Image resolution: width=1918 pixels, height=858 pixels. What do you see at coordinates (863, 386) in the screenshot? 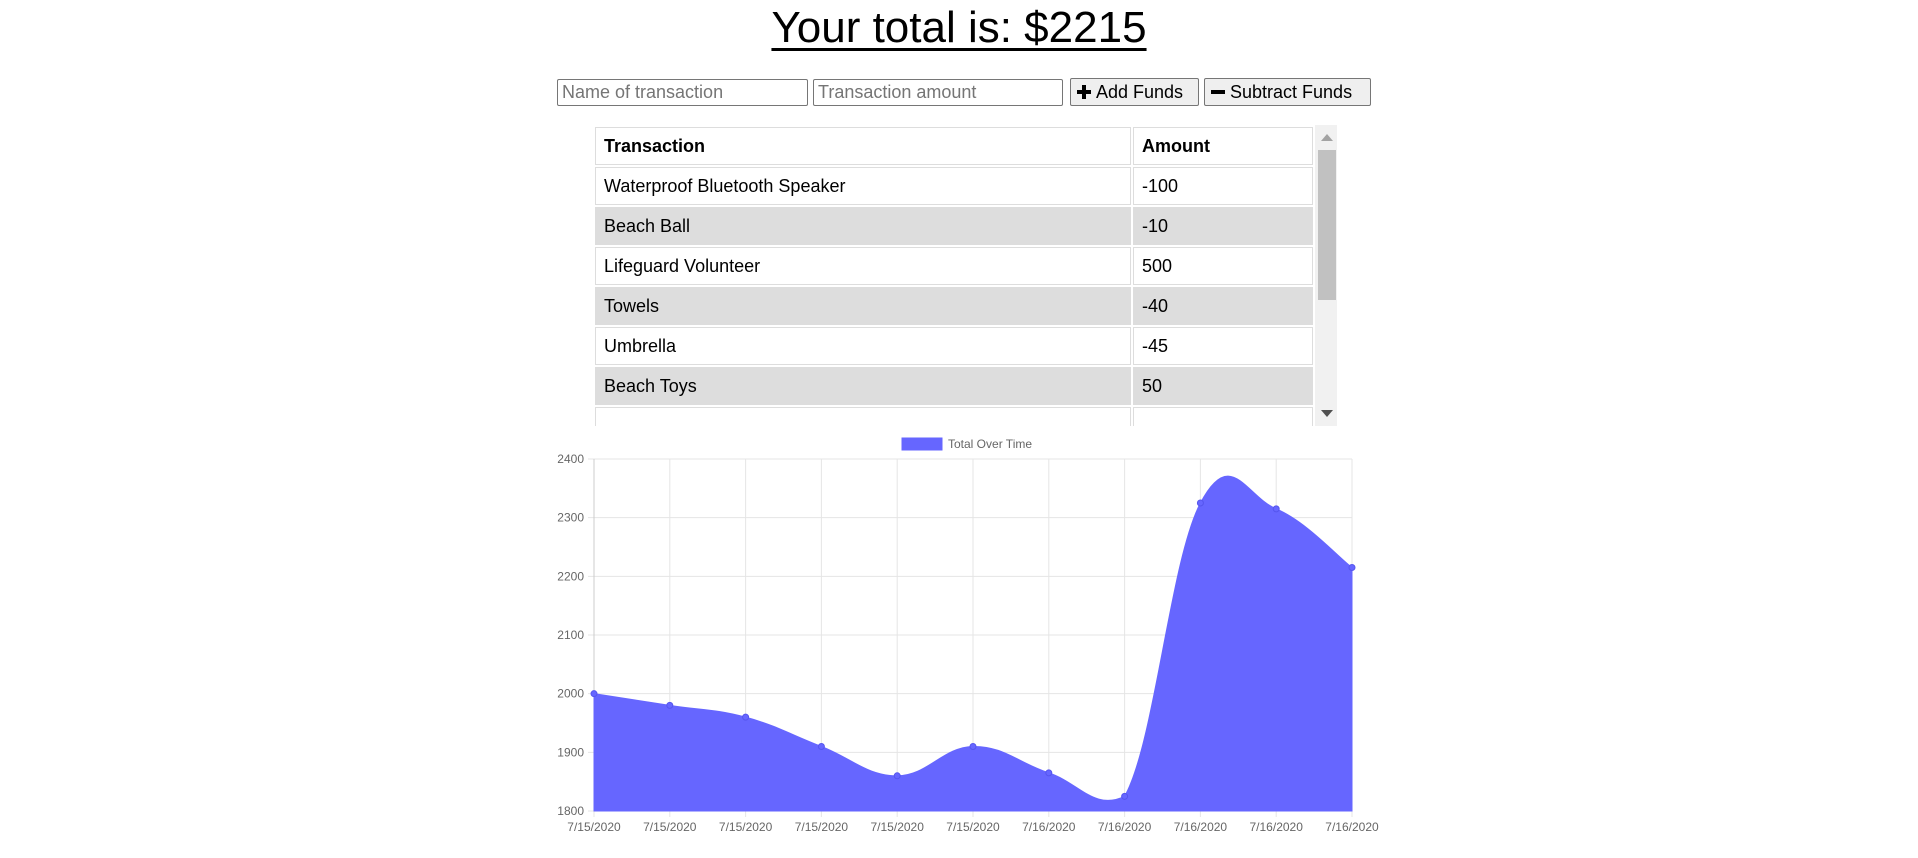
I see `transaction-name-cell: Beach Toys` at bounding box center [863, 386].